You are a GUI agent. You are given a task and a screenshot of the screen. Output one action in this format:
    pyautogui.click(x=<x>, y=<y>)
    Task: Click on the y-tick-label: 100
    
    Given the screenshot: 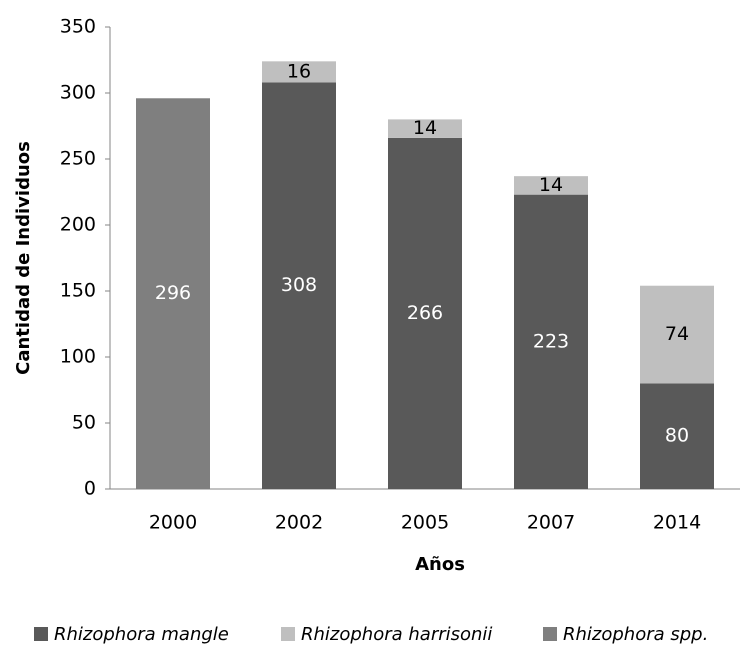 What is the action you would take?
    pyautogui.click(x=78, y=357)
    